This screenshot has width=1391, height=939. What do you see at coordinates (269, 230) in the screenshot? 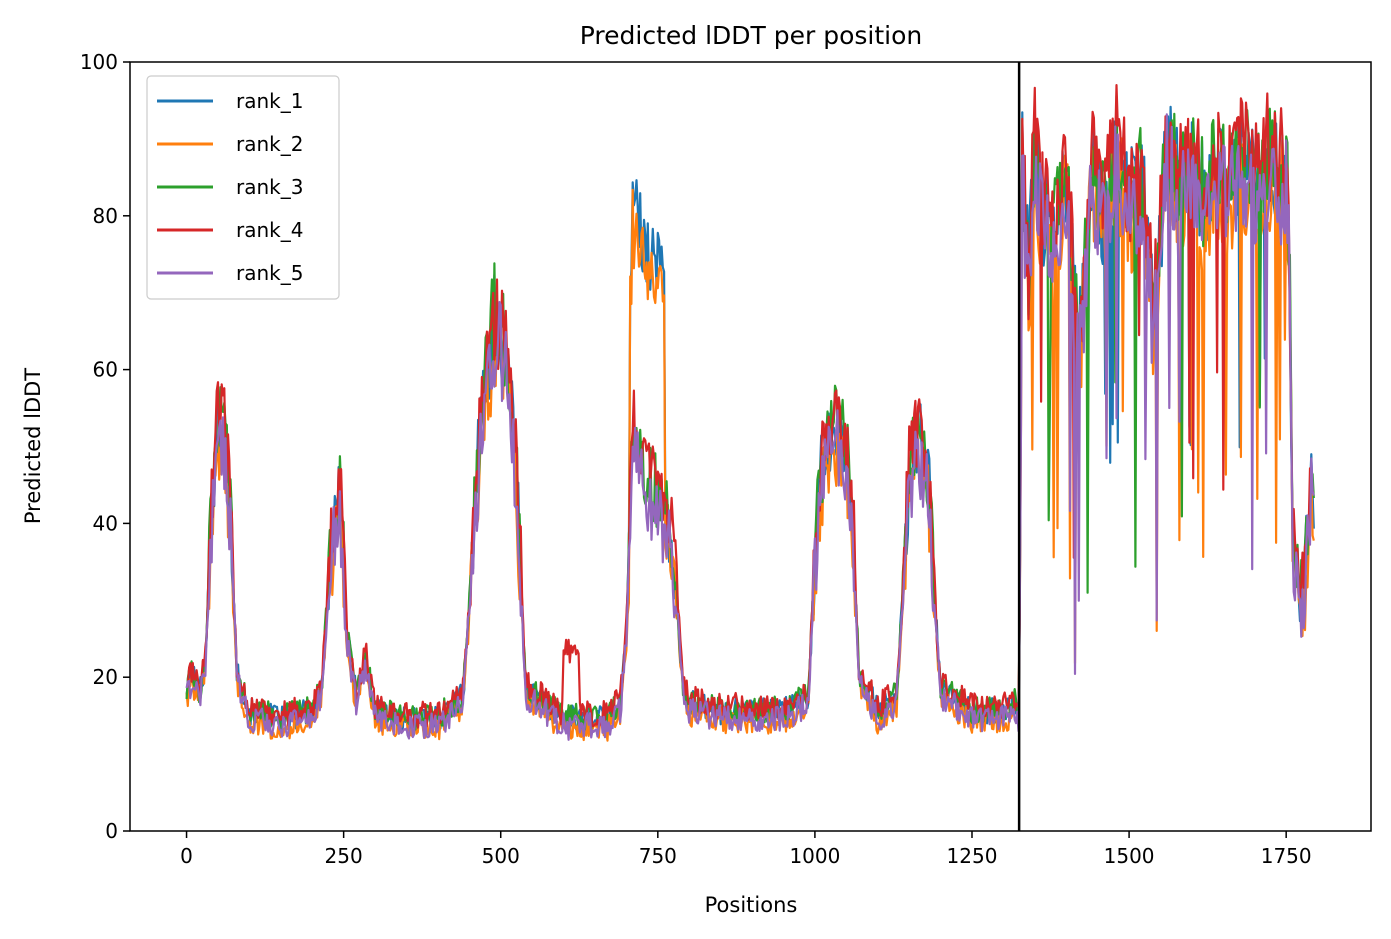
I see `legend-label: rank_4` at bounding box center [269, 230].